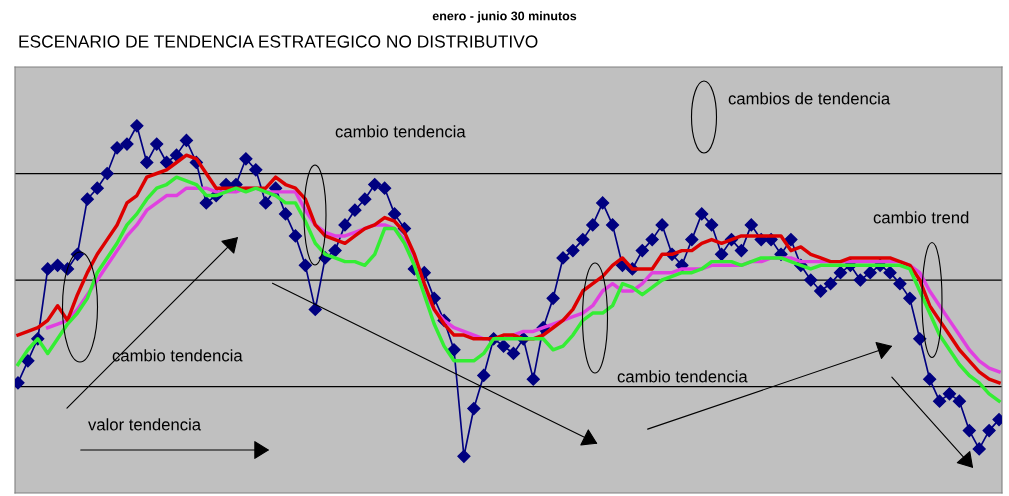 This screenshot has width=1009, height=496. Describe the element at coordinates (921, 217) in the screenshot. I see `annotation: cambio trend` at that location.